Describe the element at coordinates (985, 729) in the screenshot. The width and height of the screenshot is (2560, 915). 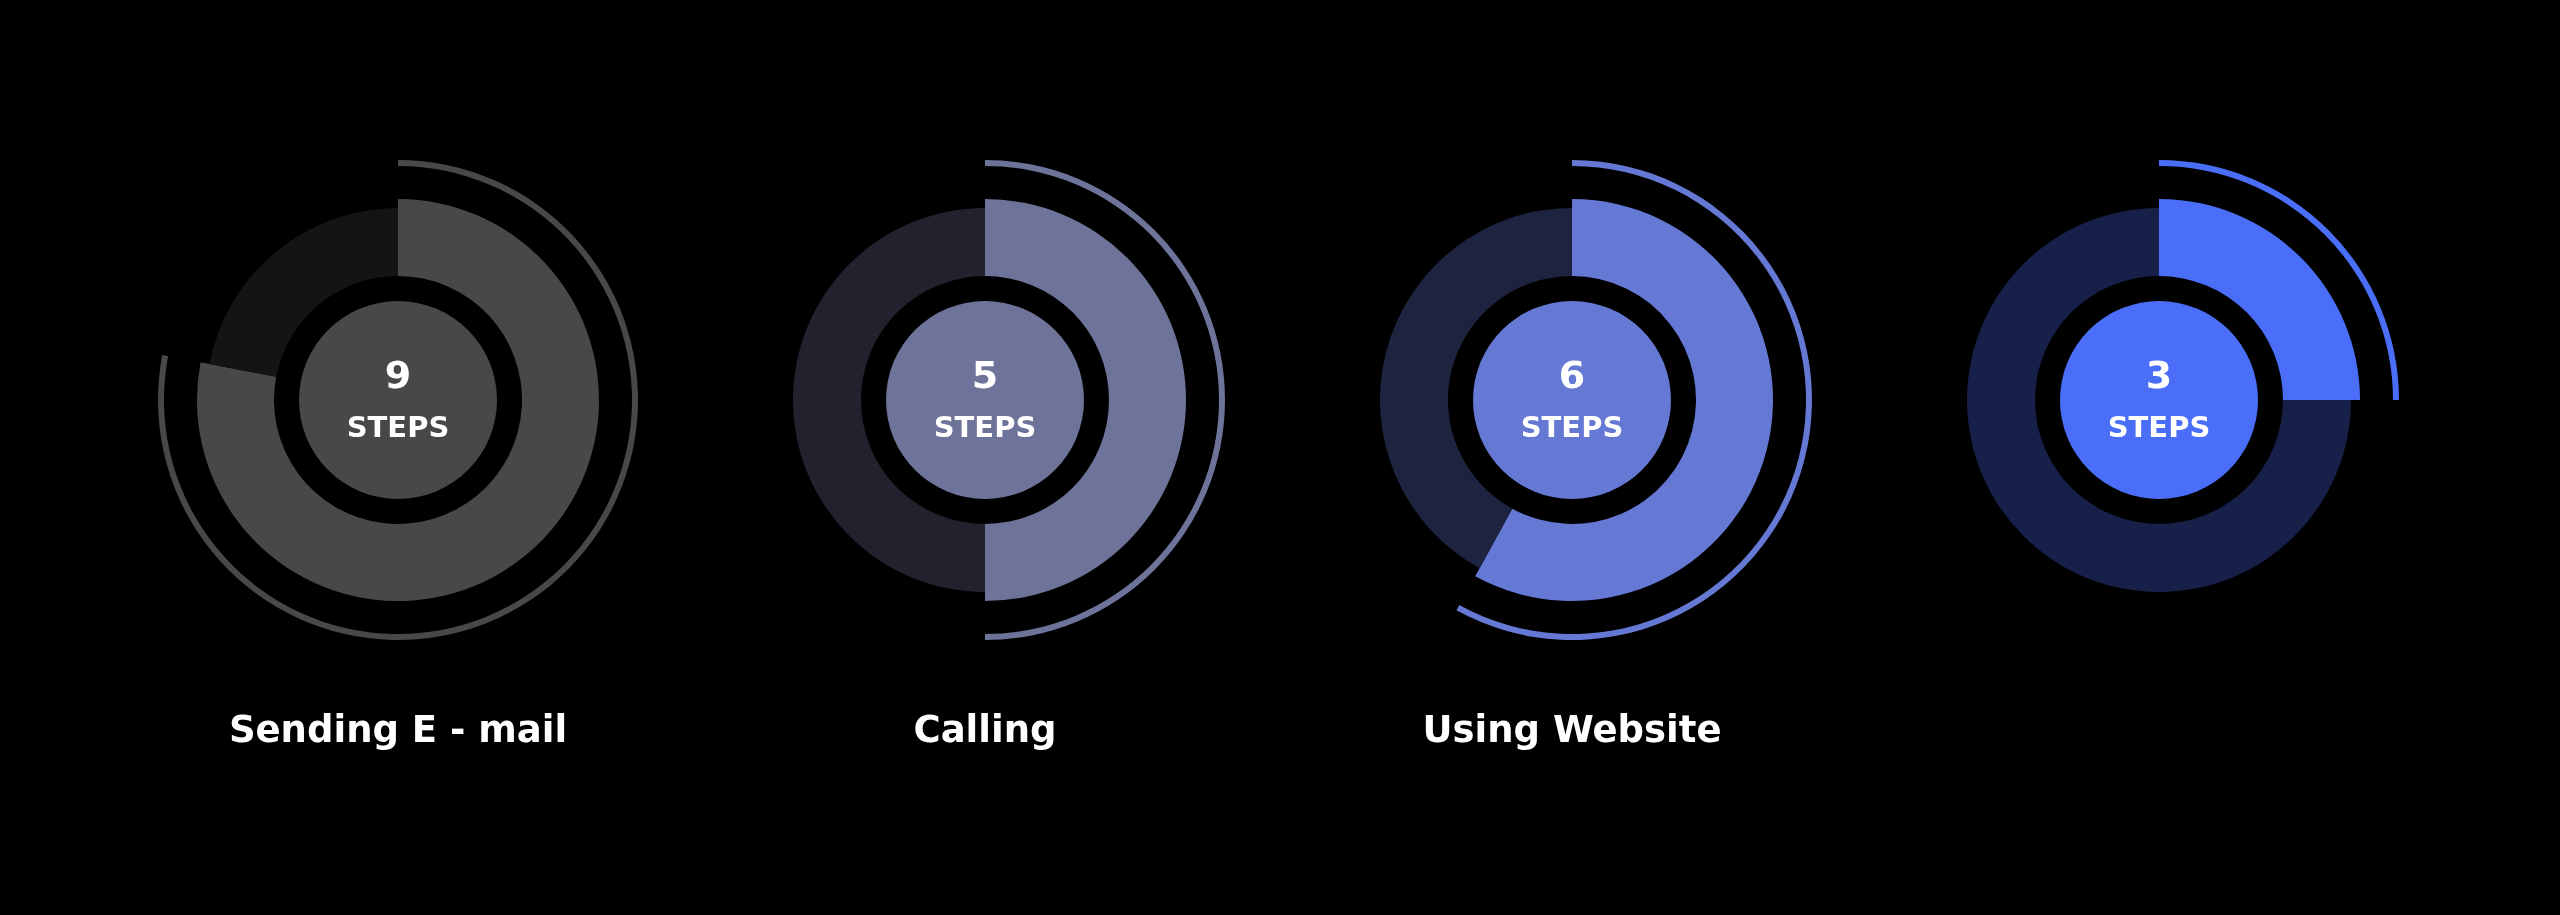
I see `text: Calling` at that location.